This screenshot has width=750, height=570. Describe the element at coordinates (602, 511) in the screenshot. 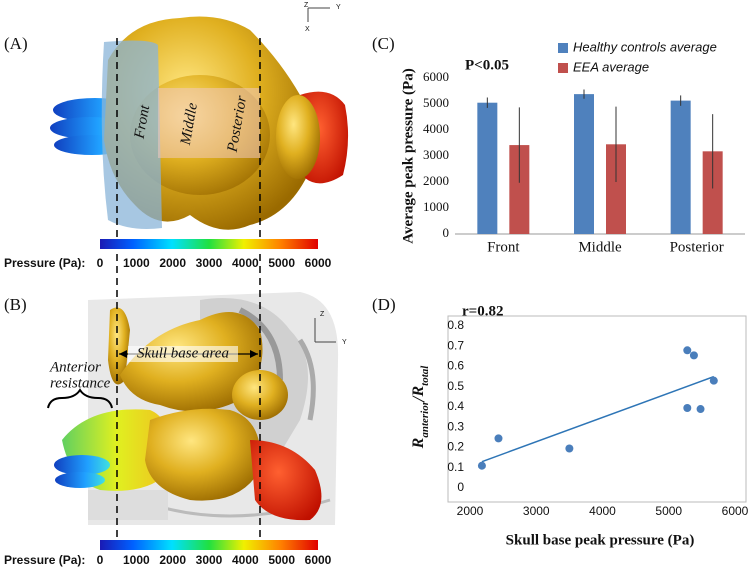

I see `x-tick-label: 4000` at that location.